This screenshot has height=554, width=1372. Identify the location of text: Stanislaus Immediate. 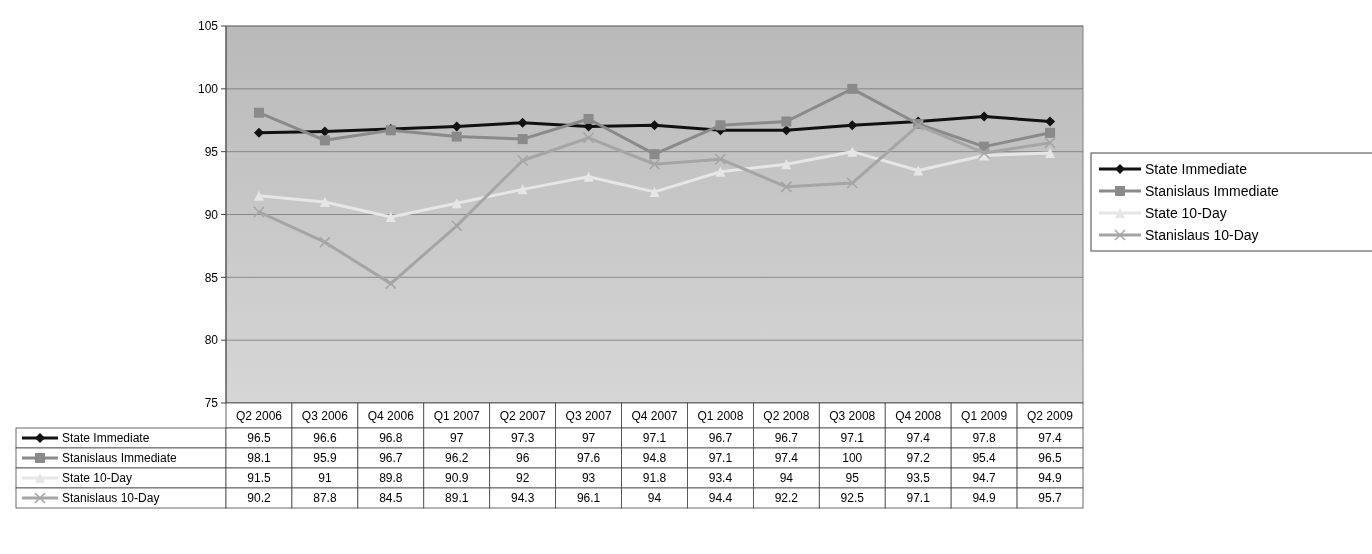
(119, 458).